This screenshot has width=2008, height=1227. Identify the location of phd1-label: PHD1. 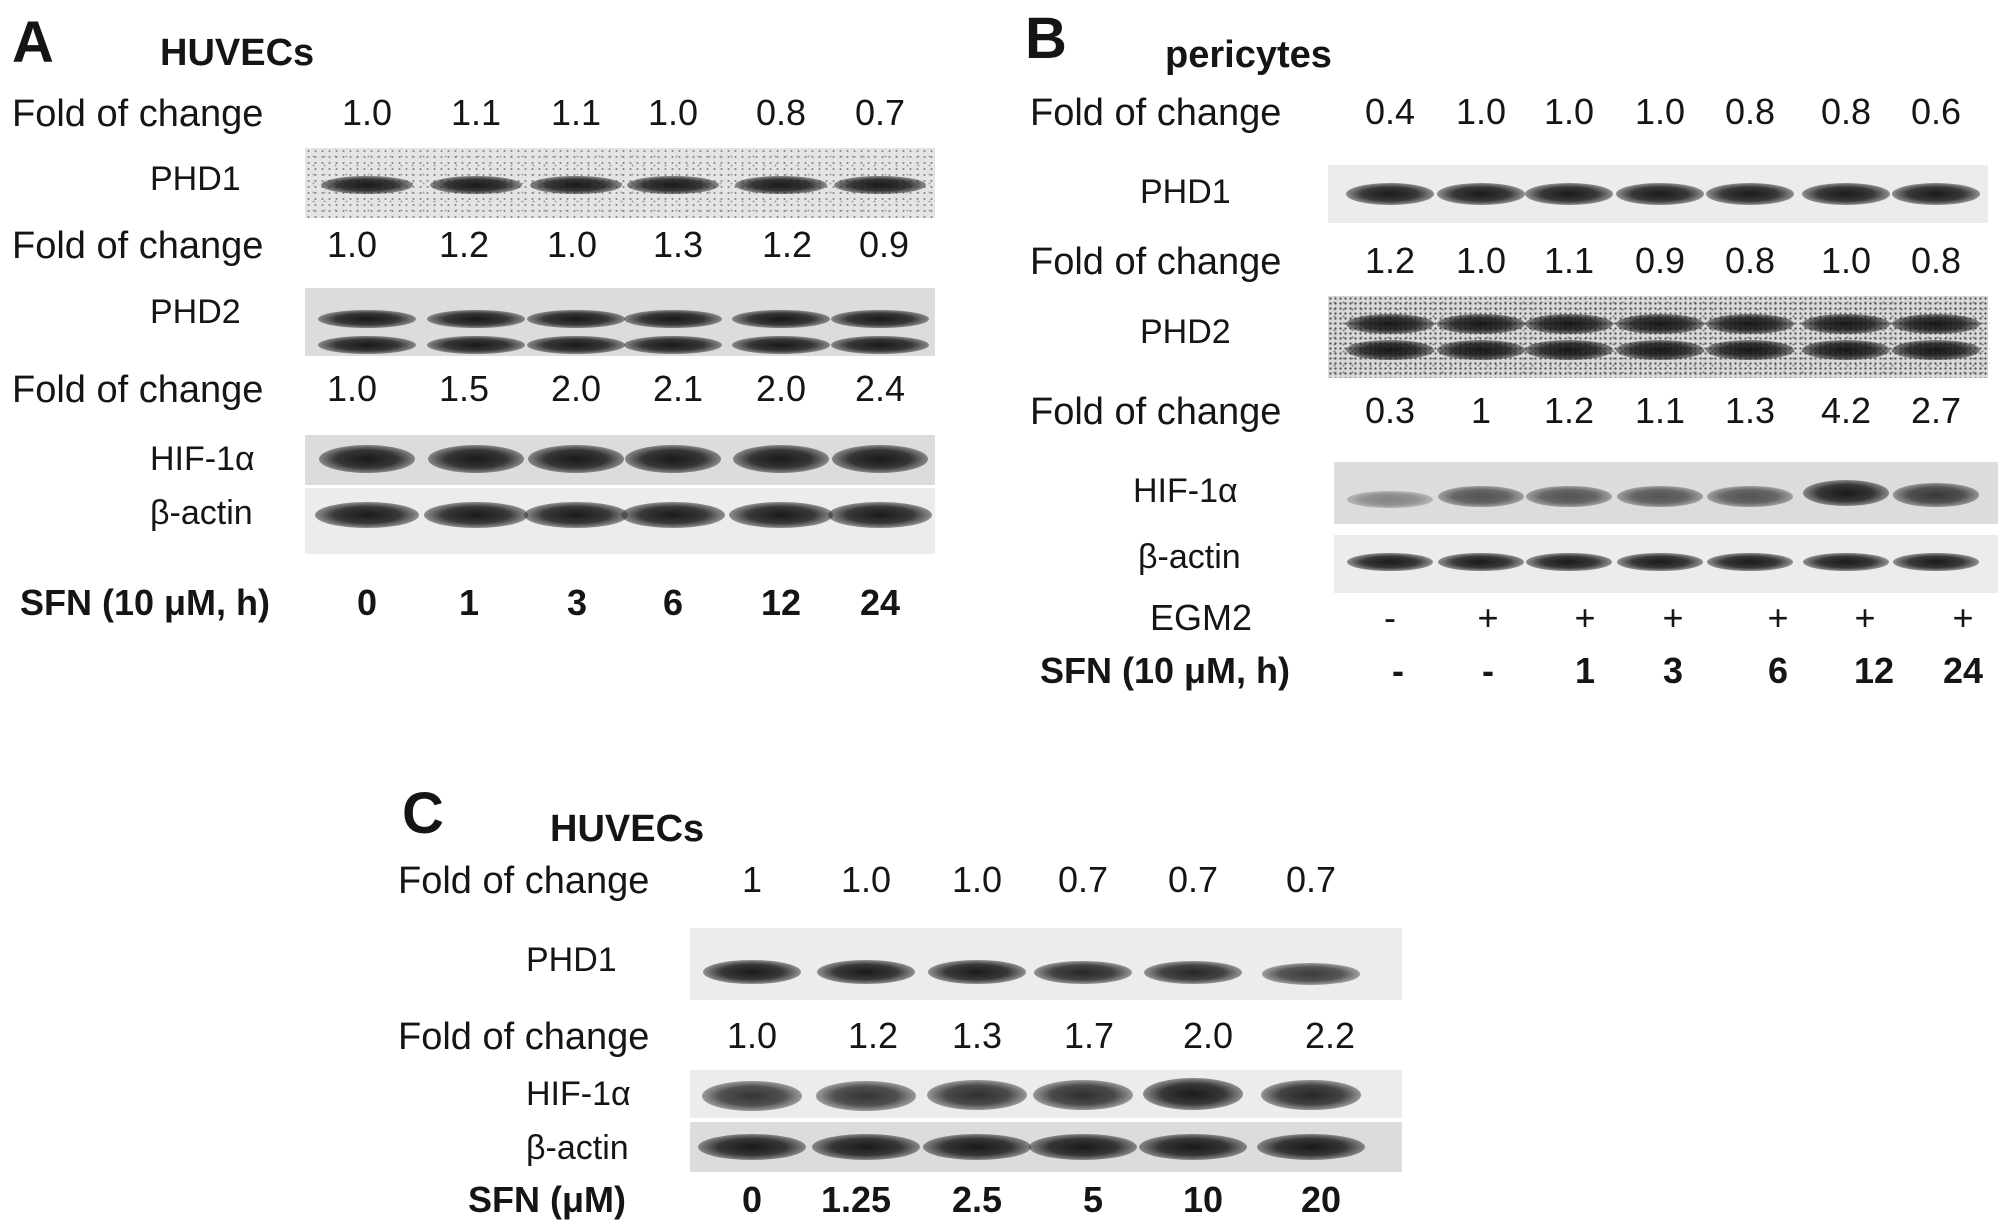
(571, 960).